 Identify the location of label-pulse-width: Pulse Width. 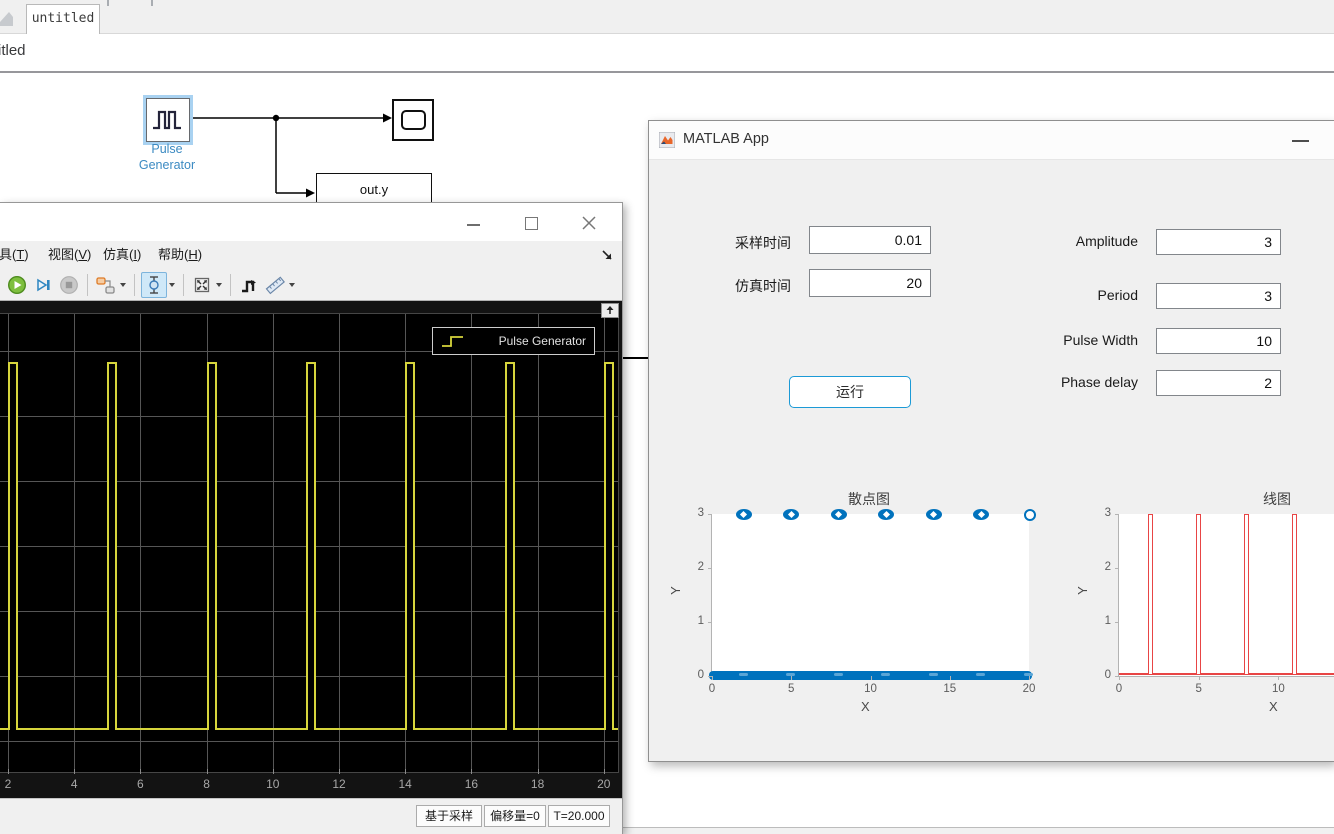
(1100, 340).